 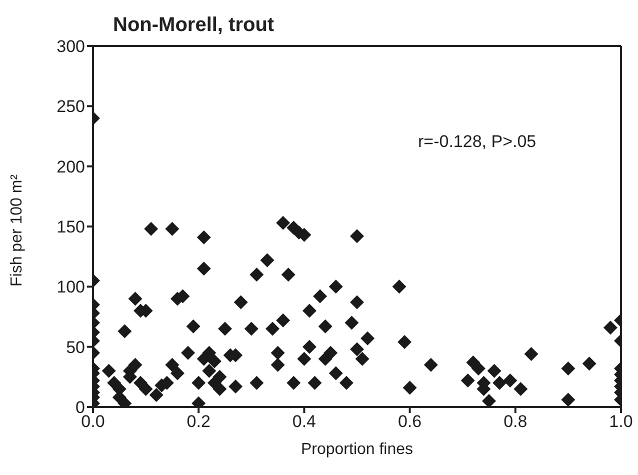 I want to click on y-tick-label: 100, so click(x=70, y=287).